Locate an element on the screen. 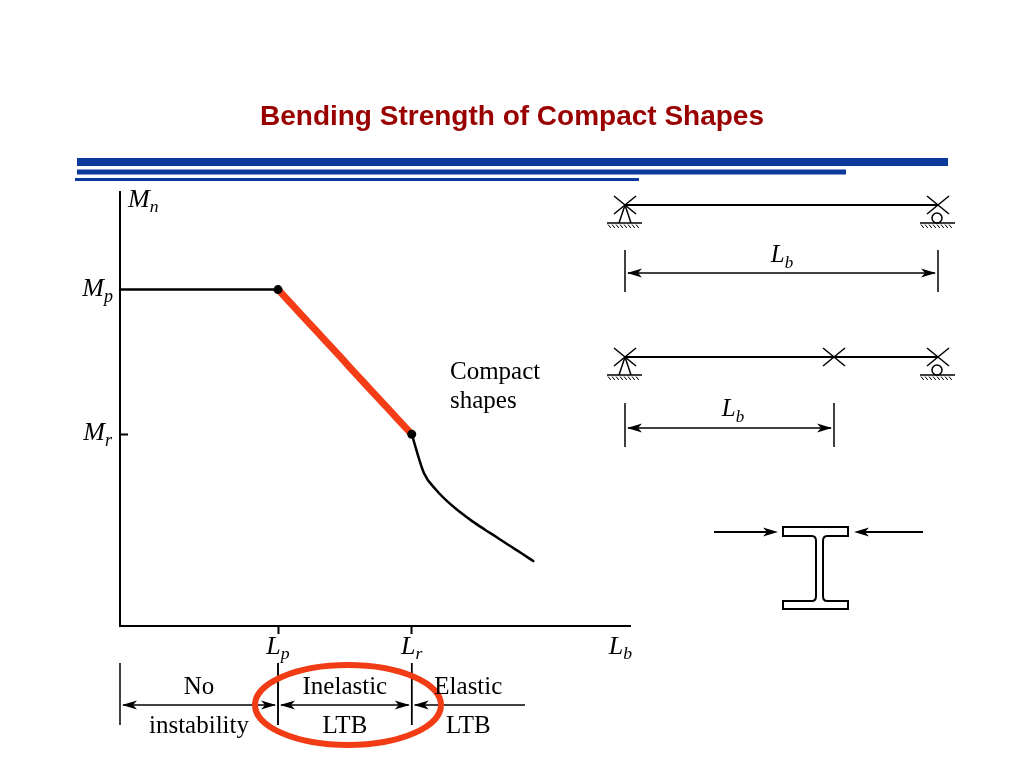 This screenshot has height=768, width=1024. text: M$_{p}$ is located at coordinates (97, 290).